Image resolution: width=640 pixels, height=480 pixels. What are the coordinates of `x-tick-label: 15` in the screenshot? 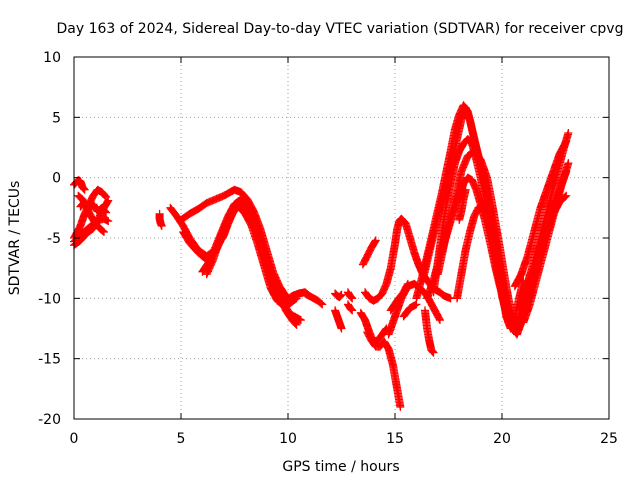 It's located at (395, 439).